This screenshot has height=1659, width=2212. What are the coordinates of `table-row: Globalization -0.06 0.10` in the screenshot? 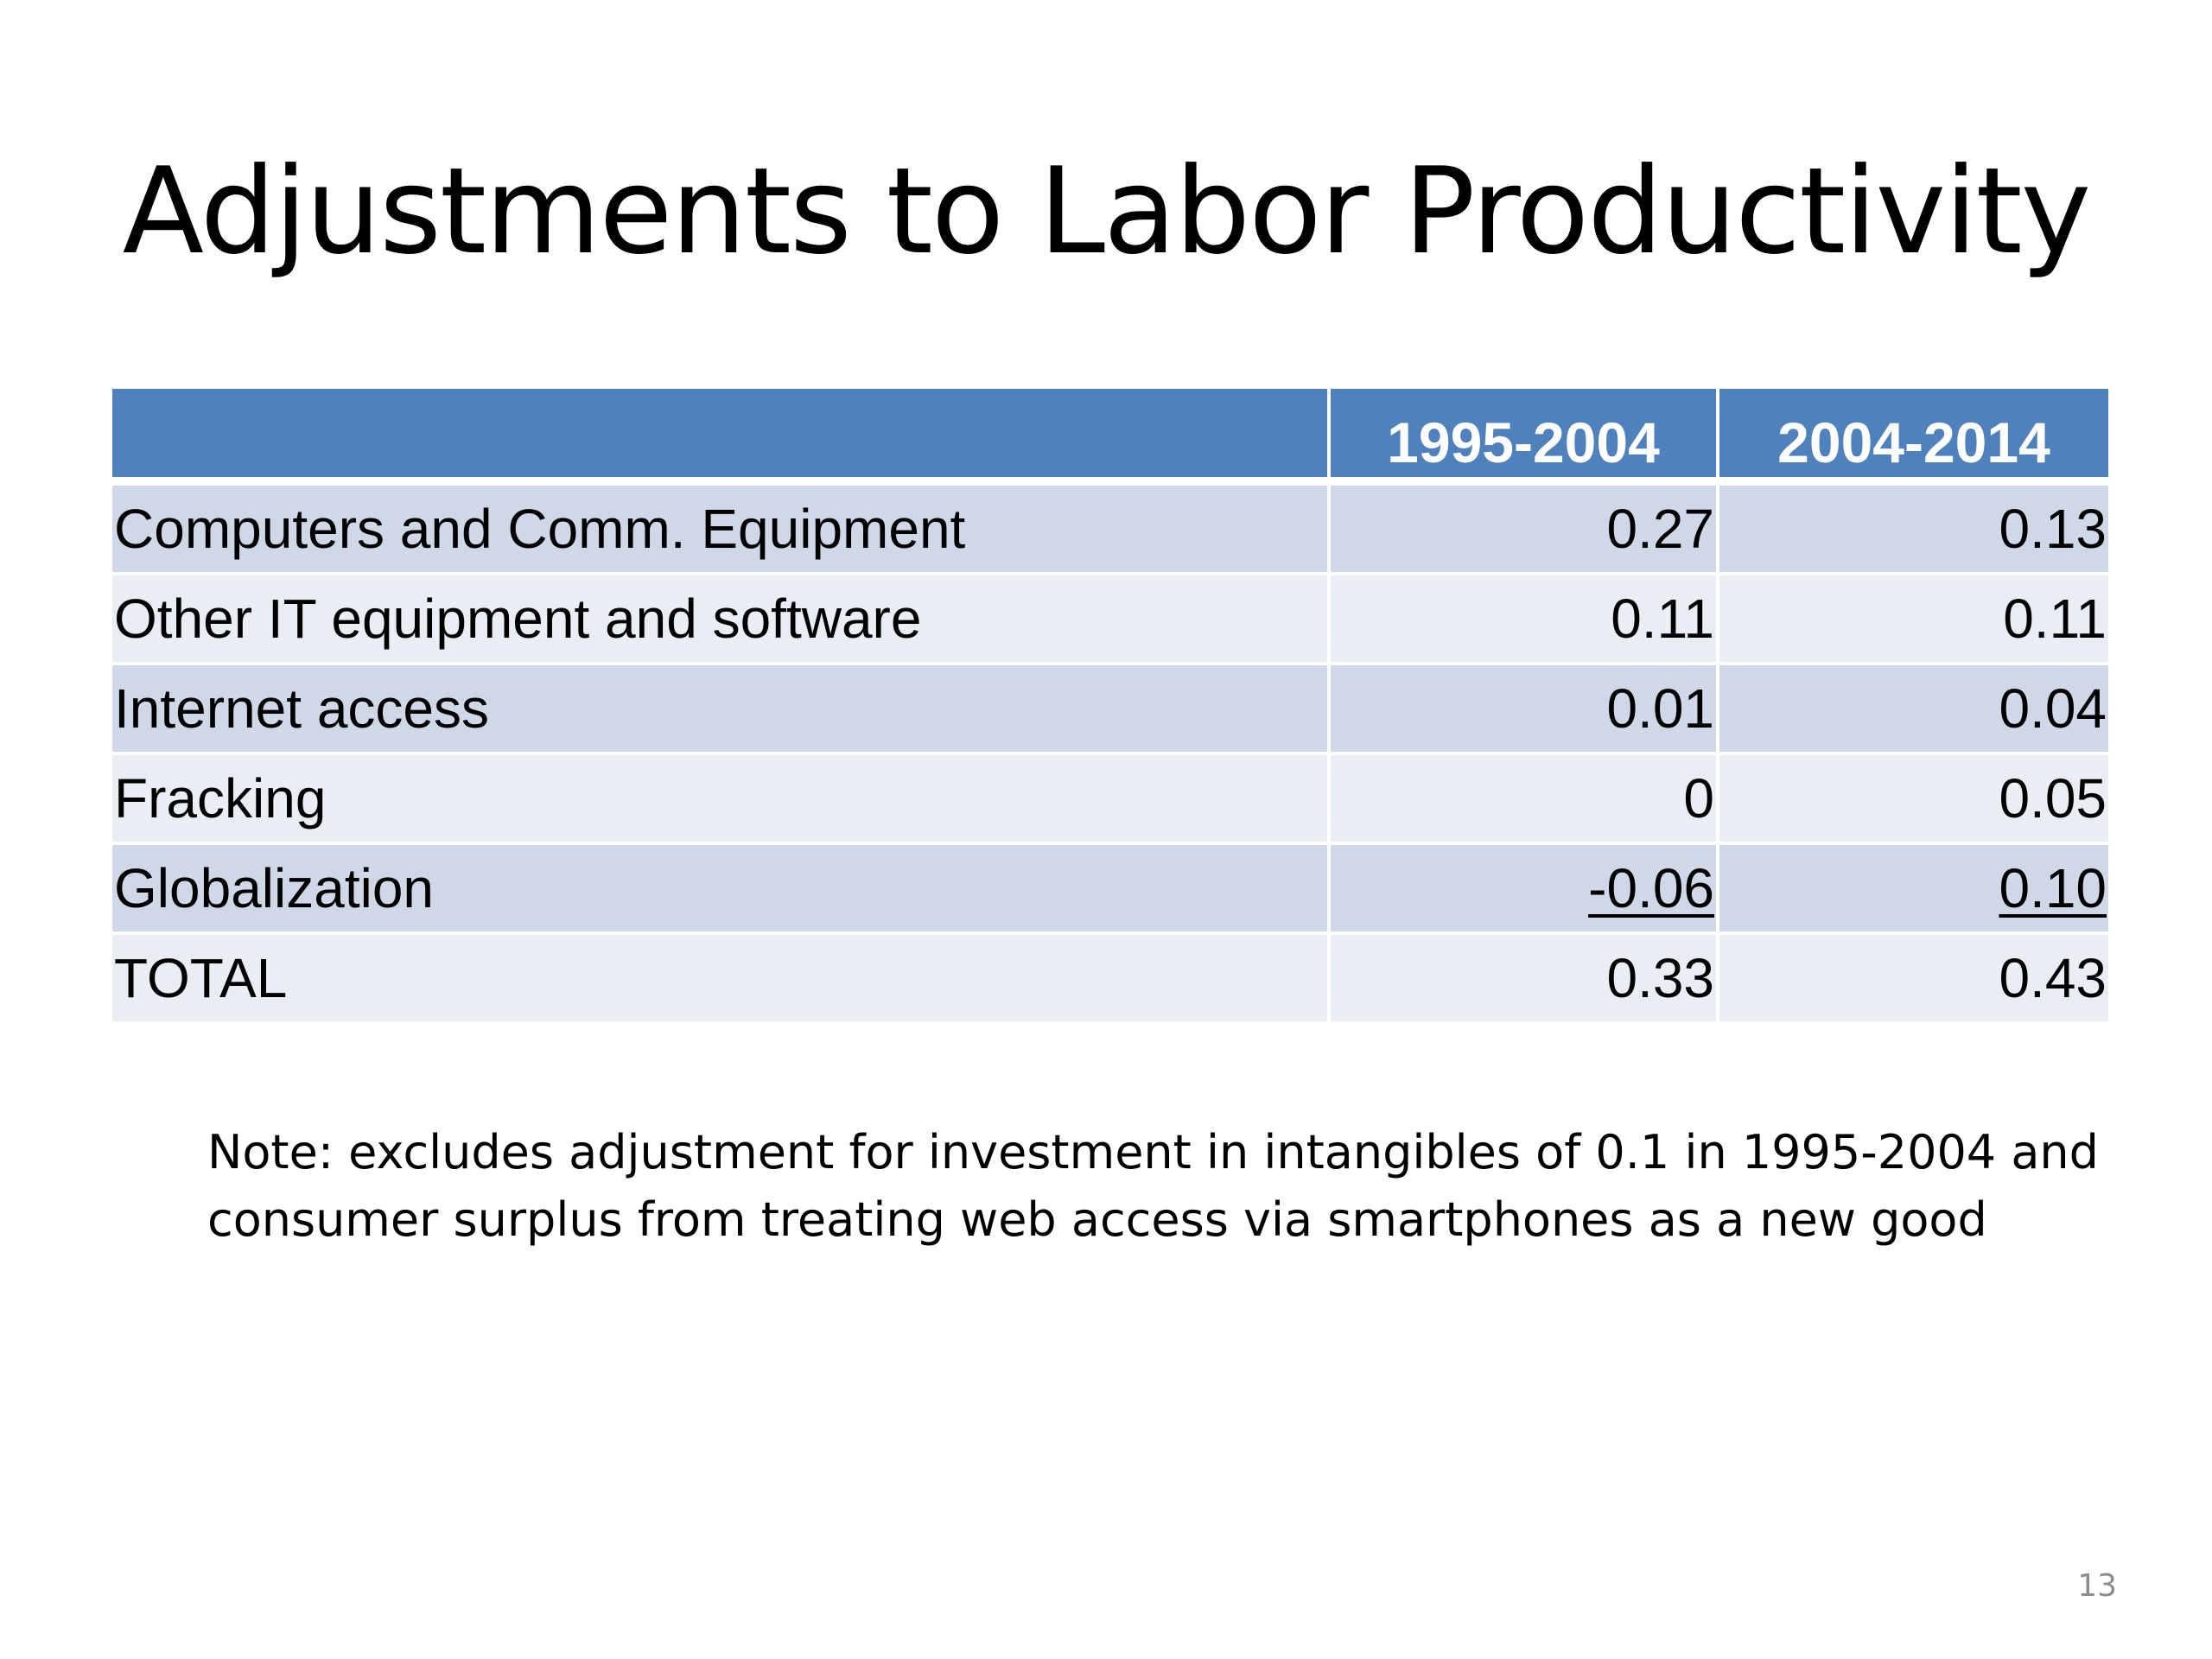 It's located at (1110, 890).